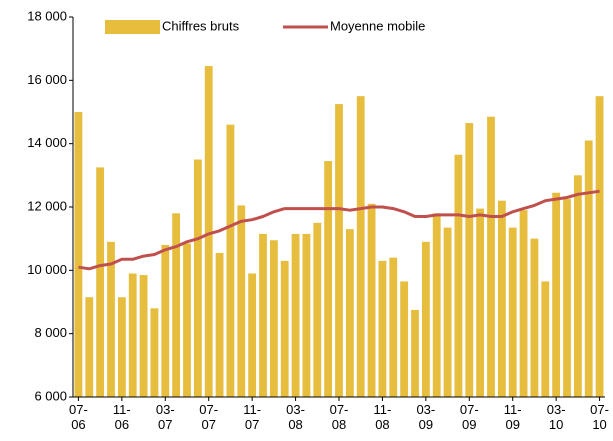  Describe the element at coordinates (209, 417) in the screenshot. I see `x-tick-label: 07-07` at that location.